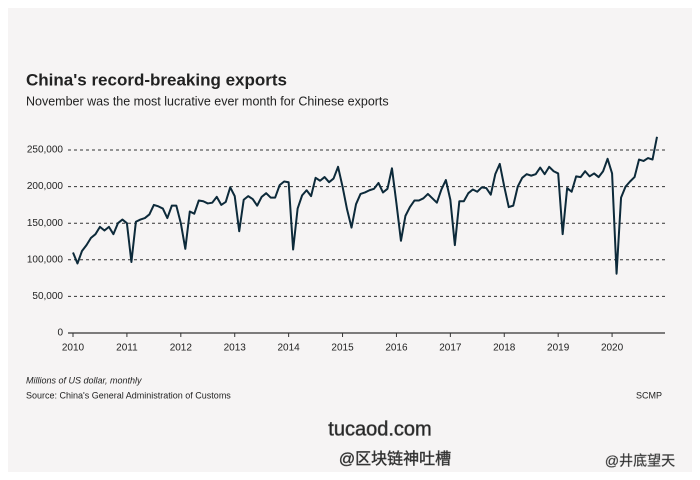  Describe the element at coordinates (47, 296) in the screenshot. I see `y-tick-label: 50,000` at that location.